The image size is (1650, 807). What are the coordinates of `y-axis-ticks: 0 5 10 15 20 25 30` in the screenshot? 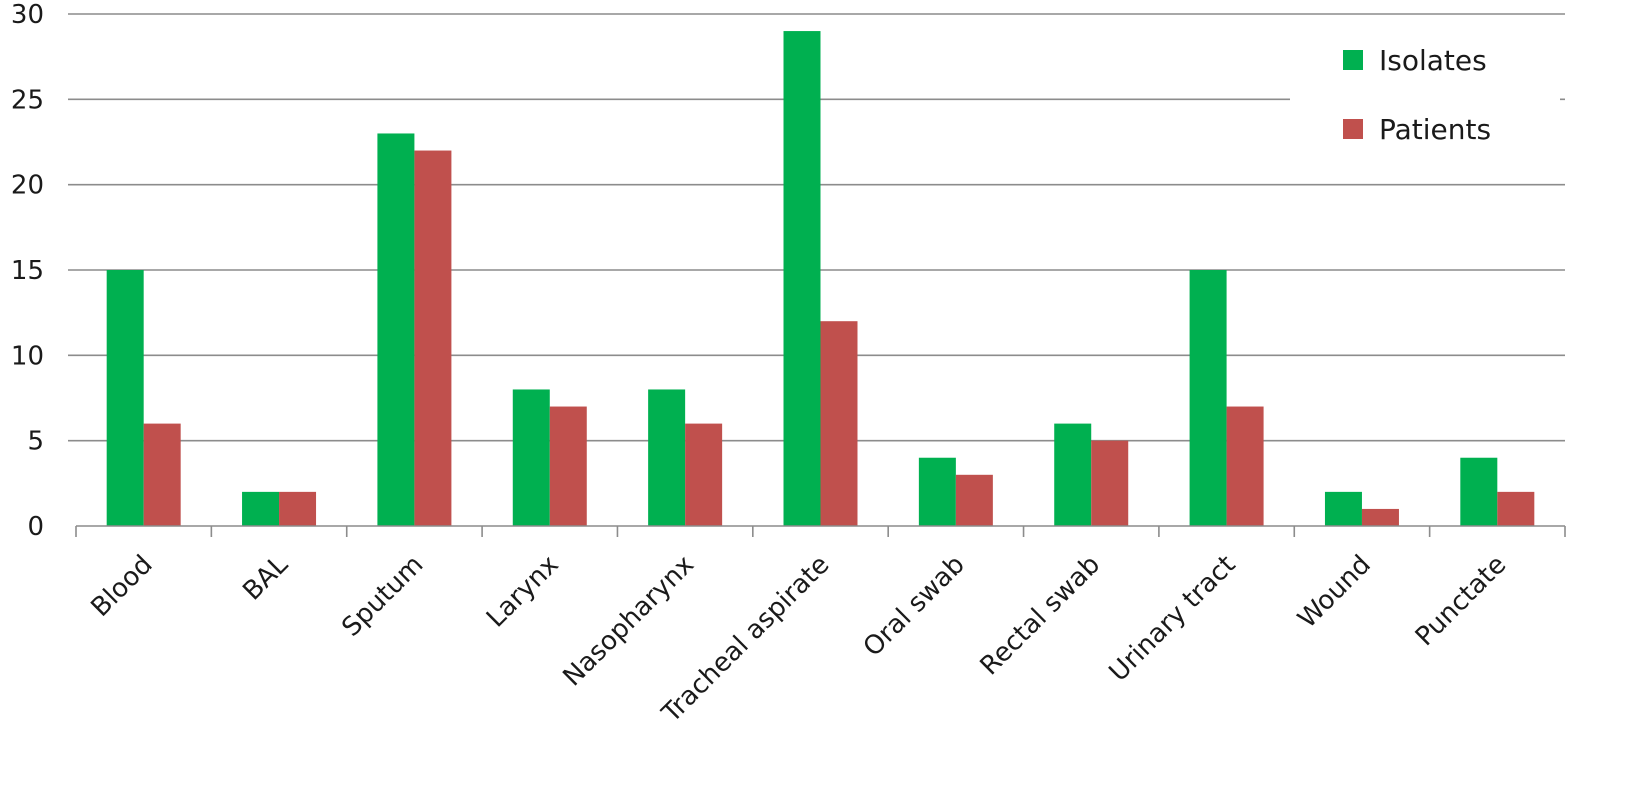 It's located at (27, 271).